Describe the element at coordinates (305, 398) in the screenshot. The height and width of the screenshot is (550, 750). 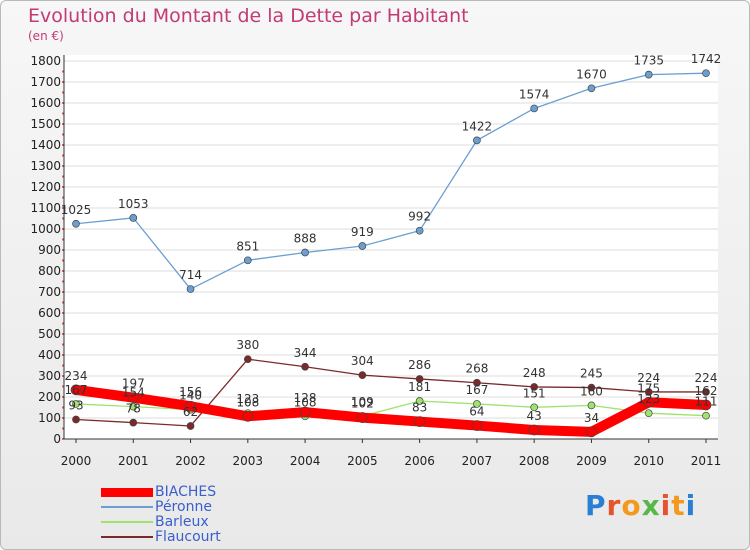
I see `data-label-biaches: 128` at that location.